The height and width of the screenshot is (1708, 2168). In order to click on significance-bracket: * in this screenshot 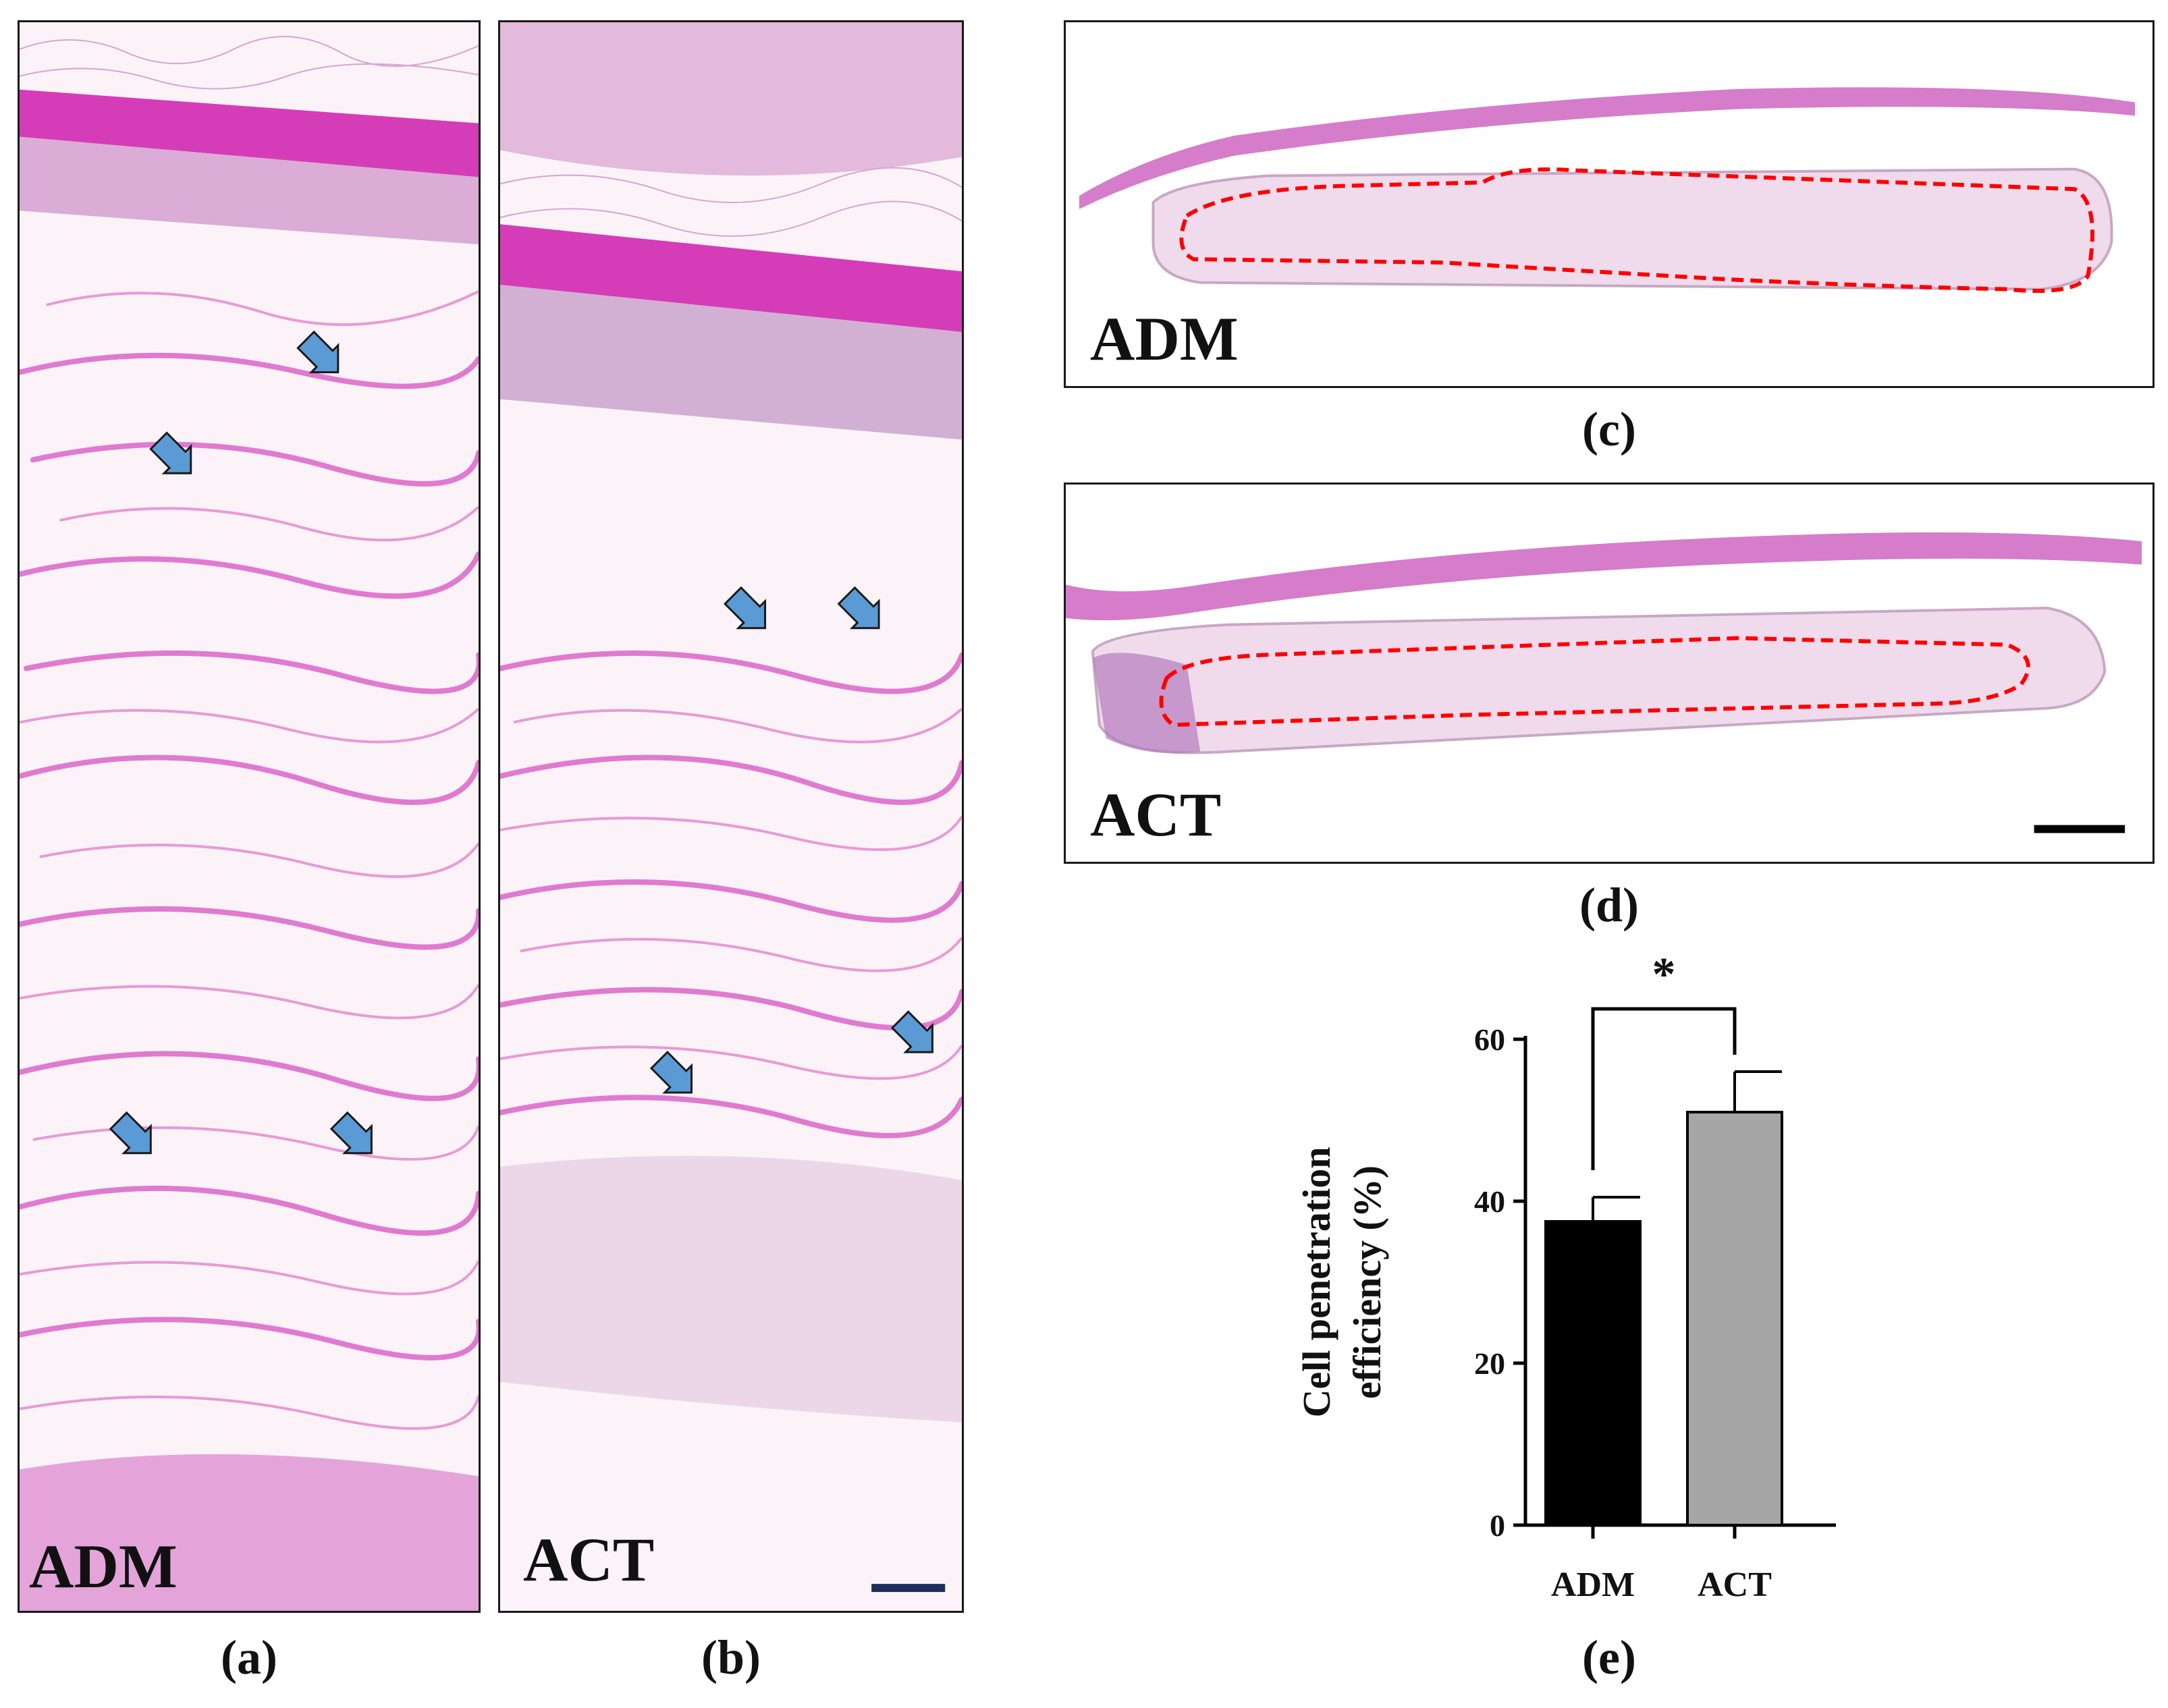, I will do `click(1664, 1059)`.